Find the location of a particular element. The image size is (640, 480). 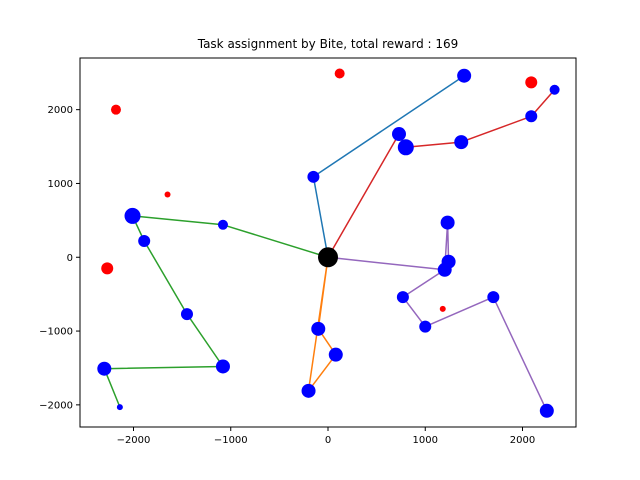

y-tick-label: −2000 is located at coordinates (56, 405).